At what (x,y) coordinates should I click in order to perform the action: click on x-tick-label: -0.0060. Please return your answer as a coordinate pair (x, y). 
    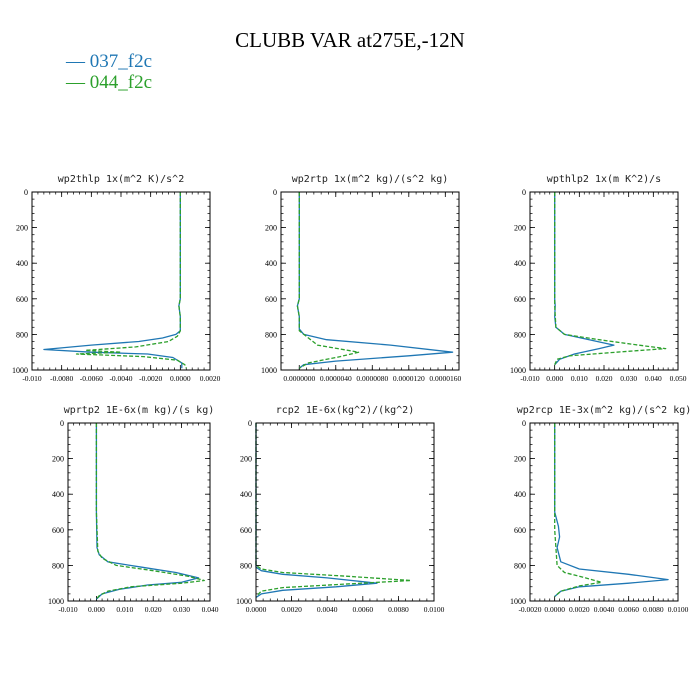
    Looking at the image, I should click on (91, 378).